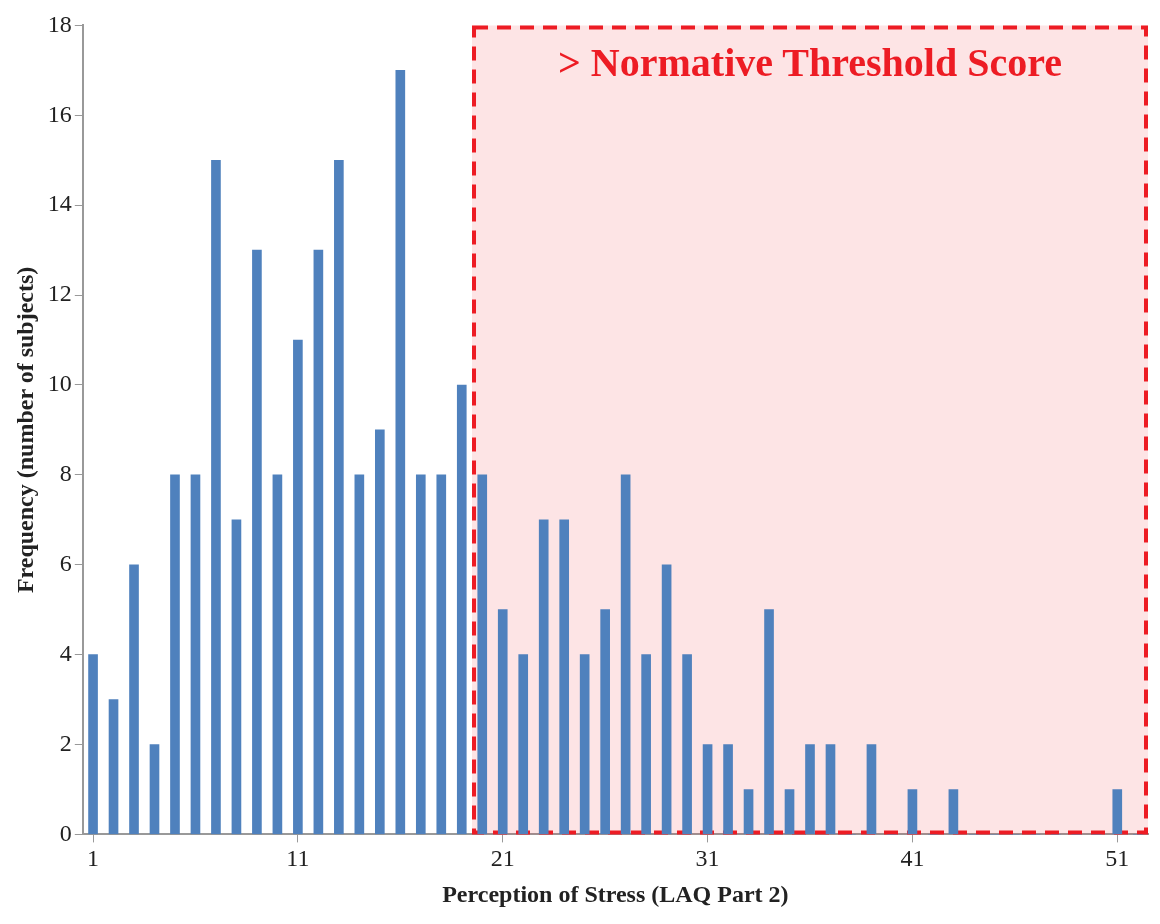 This screenshot has height=924, width=1160. What do you see at coordinates (59, 293) in the screenshot?
I see `y-tick-label: 12` at bounding box center [59, 293].